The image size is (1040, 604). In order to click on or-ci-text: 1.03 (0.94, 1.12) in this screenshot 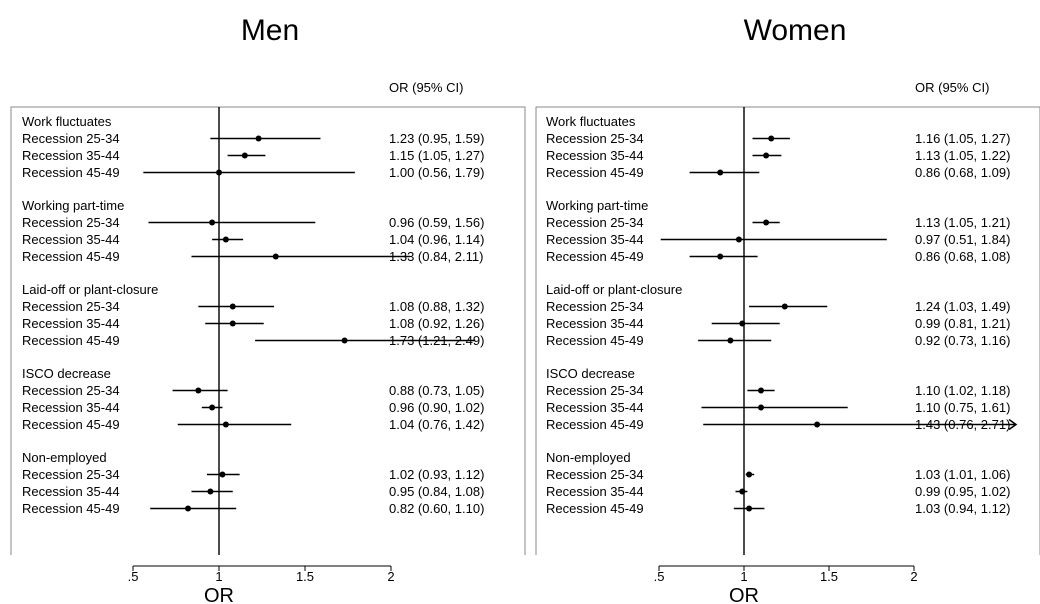, I will do `click(962, 508)`.